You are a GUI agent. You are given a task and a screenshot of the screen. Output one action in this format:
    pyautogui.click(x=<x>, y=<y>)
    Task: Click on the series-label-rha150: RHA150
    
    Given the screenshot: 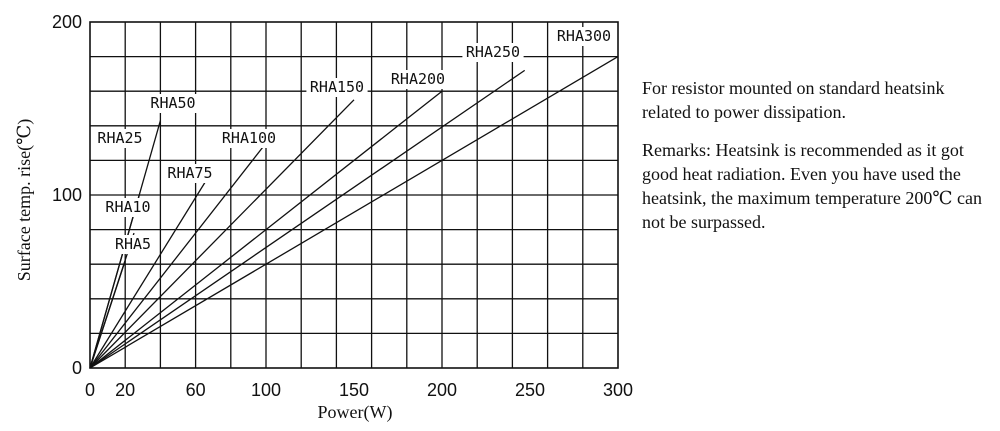 What is the action you would take?
    pyautogui.click(x=337, y=87)
    